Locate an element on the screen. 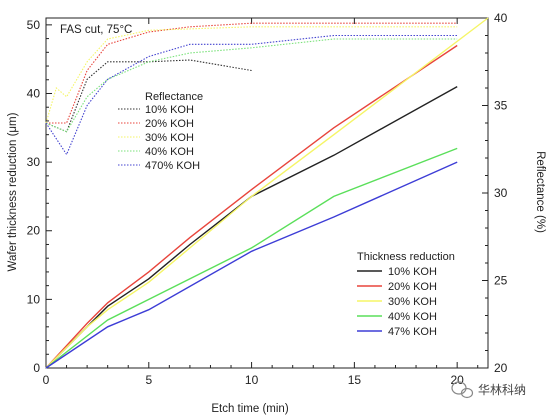  chart-annotation: FAS cut, 75°C is located at coordinates (96, 30).